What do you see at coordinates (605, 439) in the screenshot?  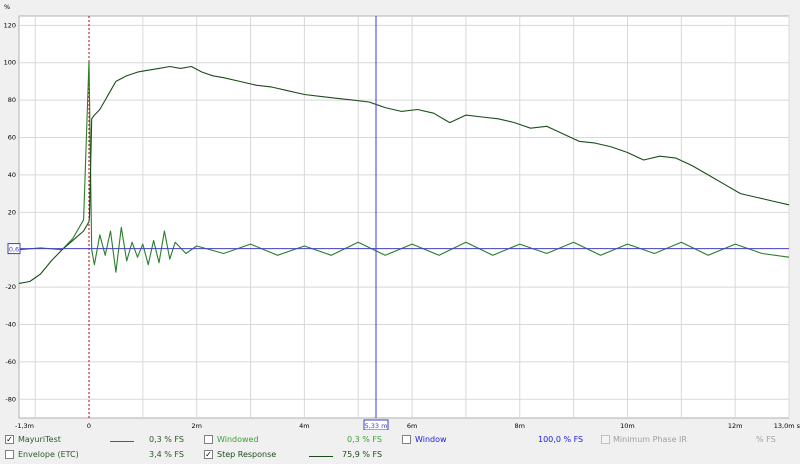 I see `minimum-phase-checkbox` at bounding box center [605, 439].